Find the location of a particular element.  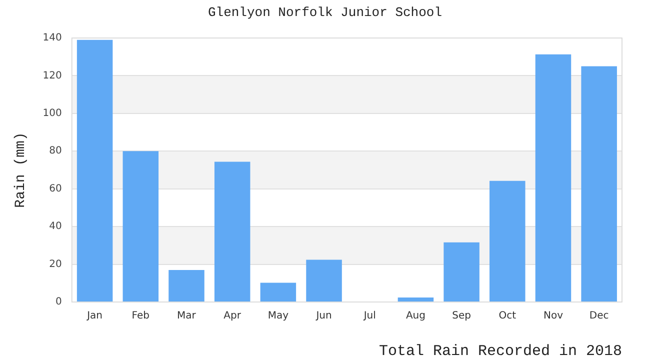

y-tick-label: 60 is located at coordinates (55, 188).